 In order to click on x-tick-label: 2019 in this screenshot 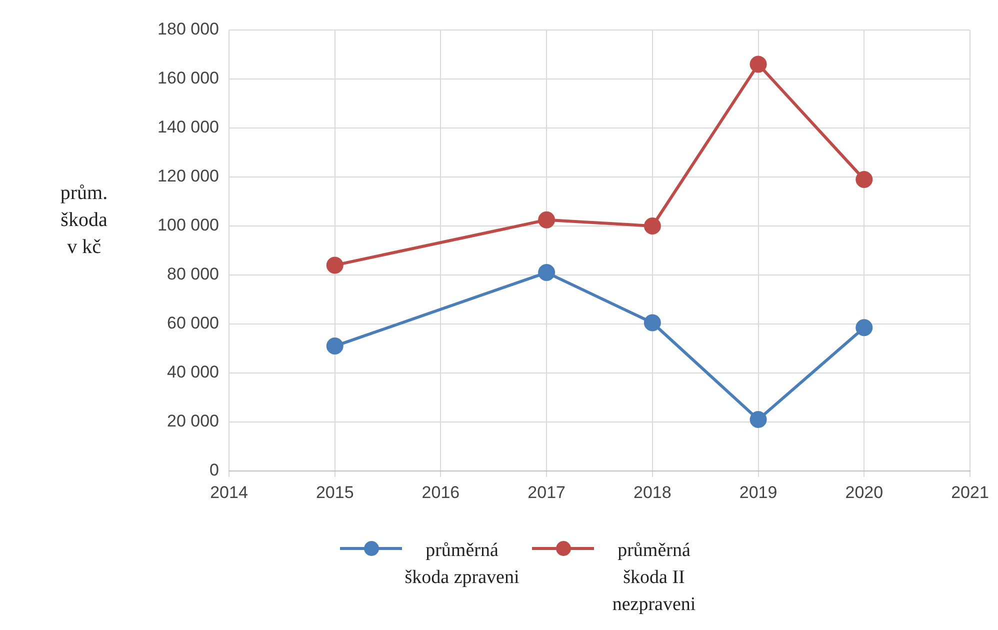, I will do `click(758, 492)`.